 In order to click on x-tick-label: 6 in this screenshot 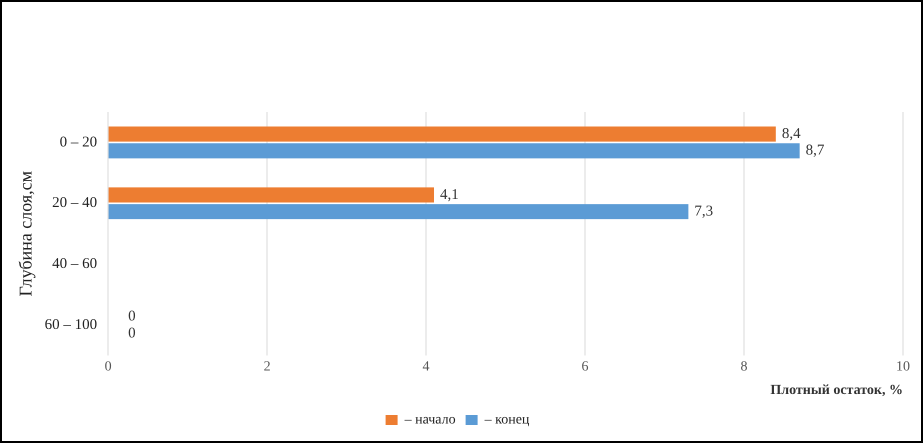, I will do `click(585, 366)`.